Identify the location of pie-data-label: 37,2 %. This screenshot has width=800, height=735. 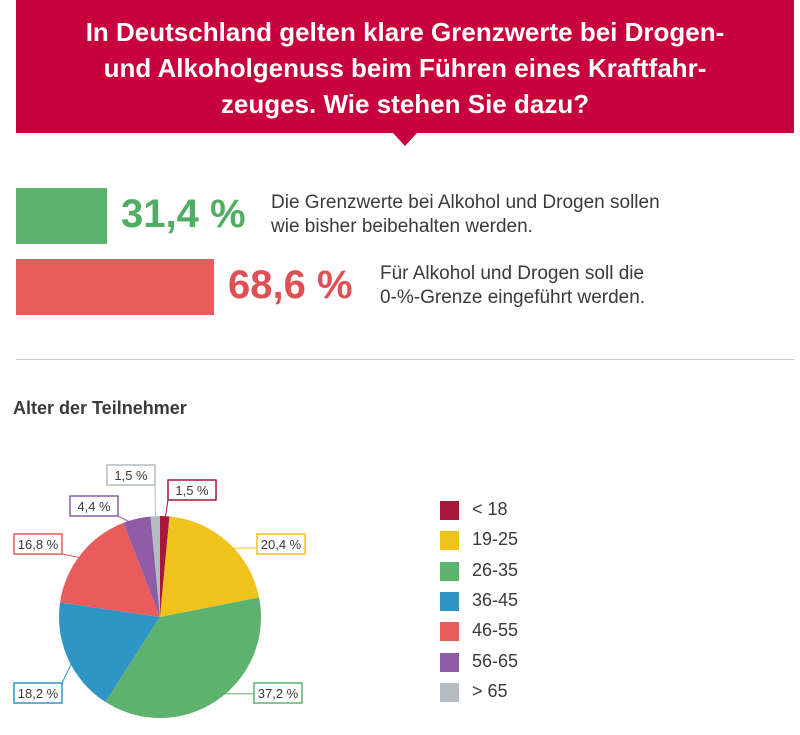
(278, 693).